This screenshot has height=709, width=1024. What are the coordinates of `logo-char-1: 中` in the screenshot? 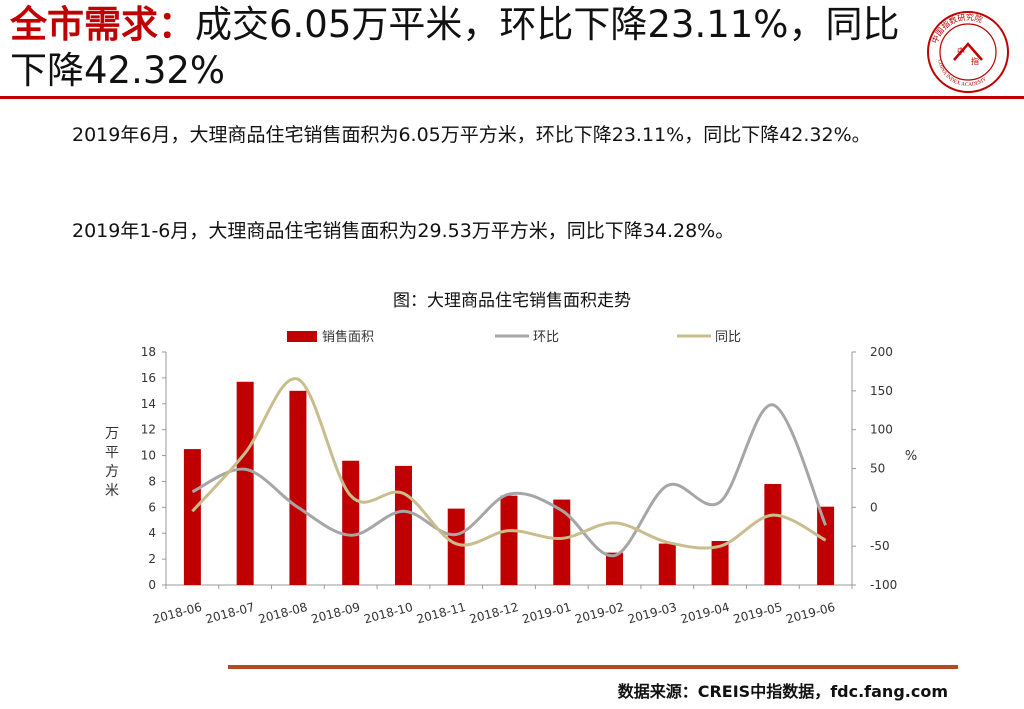 It's located at (961, 51).